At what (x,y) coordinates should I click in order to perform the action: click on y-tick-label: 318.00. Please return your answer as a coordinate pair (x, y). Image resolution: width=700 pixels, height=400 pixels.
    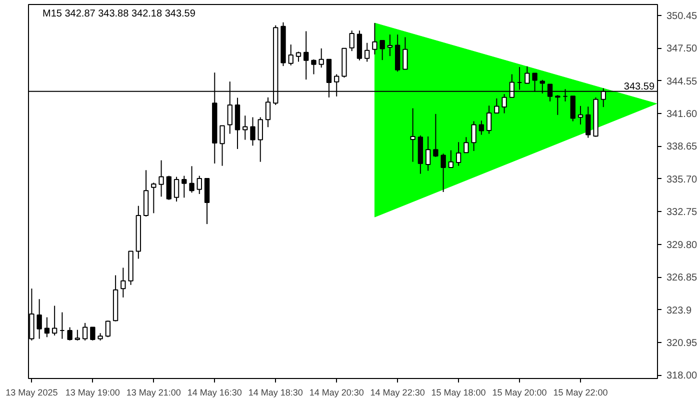
    Looking at the image, I should click on (682, 376).